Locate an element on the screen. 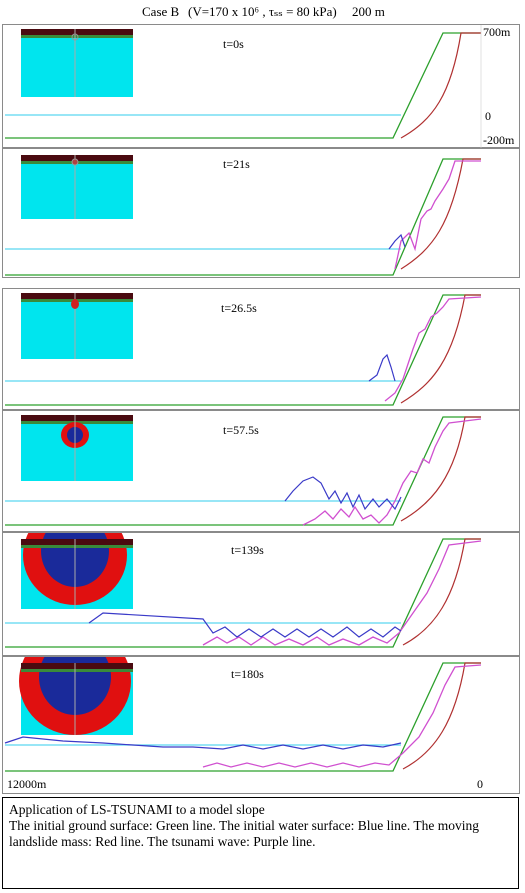 The image size is (525, 893). panel-t0: t=0s 700m 0 -200m is located at coordinates (261, 86).